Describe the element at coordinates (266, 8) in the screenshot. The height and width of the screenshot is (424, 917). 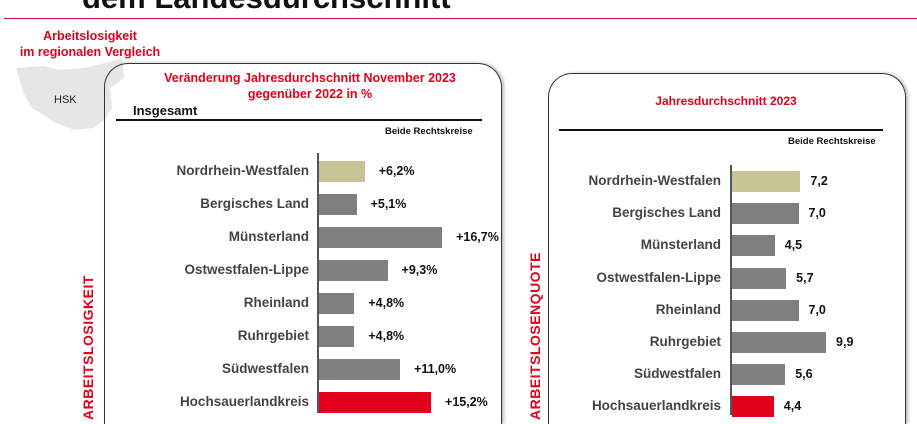
I see `page-title: dem Landesdurchschnitt` at that location.